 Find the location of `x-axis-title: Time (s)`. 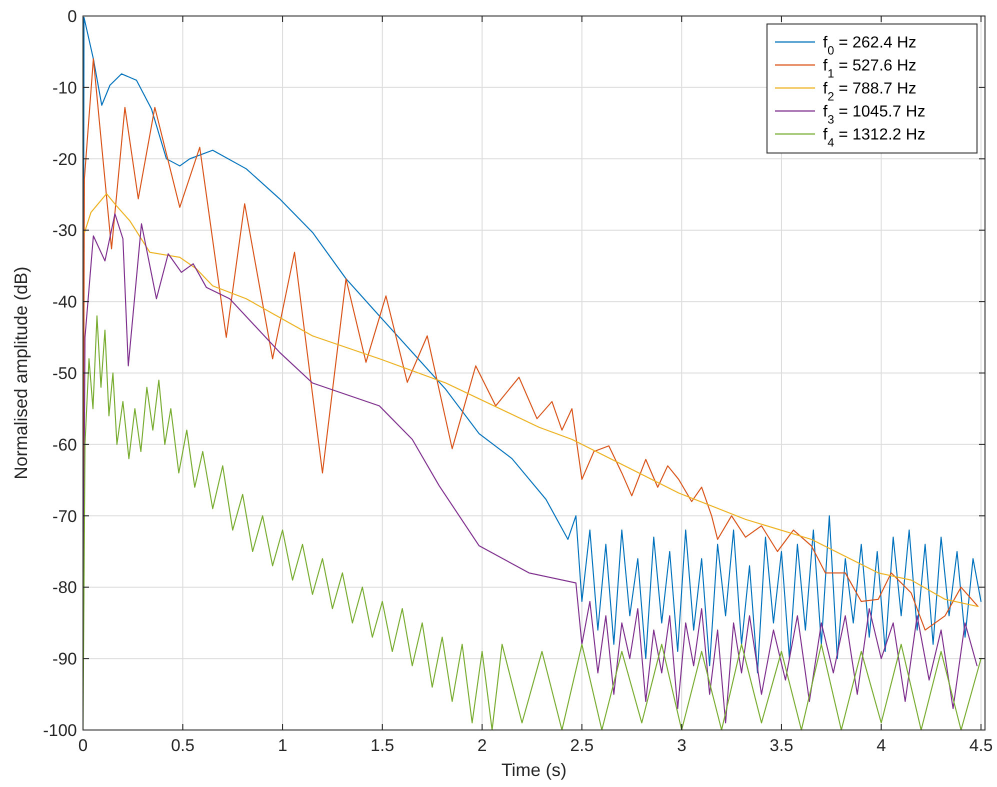

x-axis-title: Time (s) is located at coordinates (534, 770).